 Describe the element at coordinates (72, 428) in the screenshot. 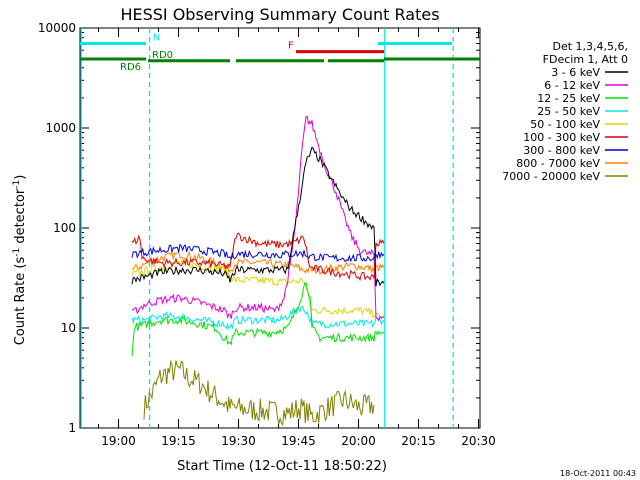

I see `y-tick-label: 1` at that location.